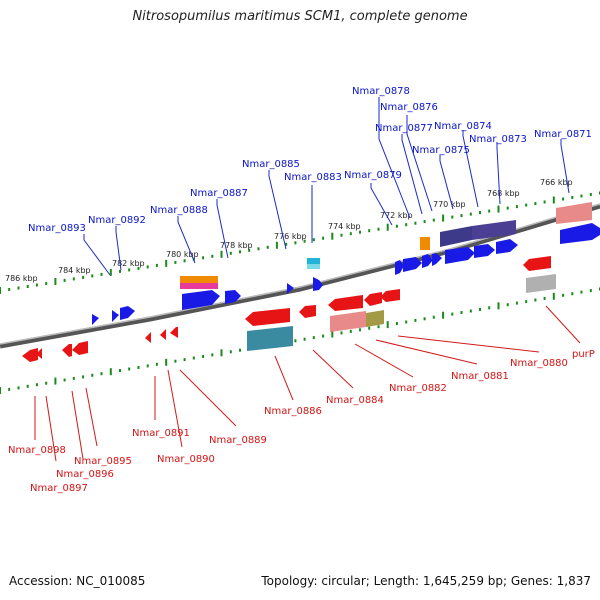 This screenshot has height=600, width=600. What do you see at coordinates (563, 134) in the screenshot?
I see `gene-label: Nmar_0871` at bounding box center [563, 134].